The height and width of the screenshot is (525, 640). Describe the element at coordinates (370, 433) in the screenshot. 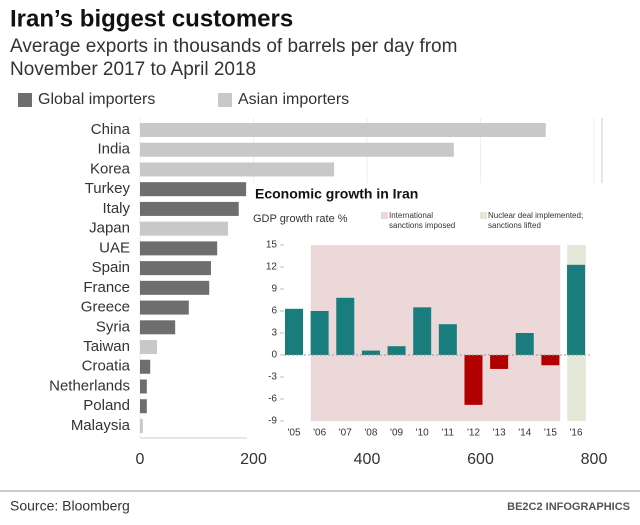

I see `x-tick-label: '08` at that location.